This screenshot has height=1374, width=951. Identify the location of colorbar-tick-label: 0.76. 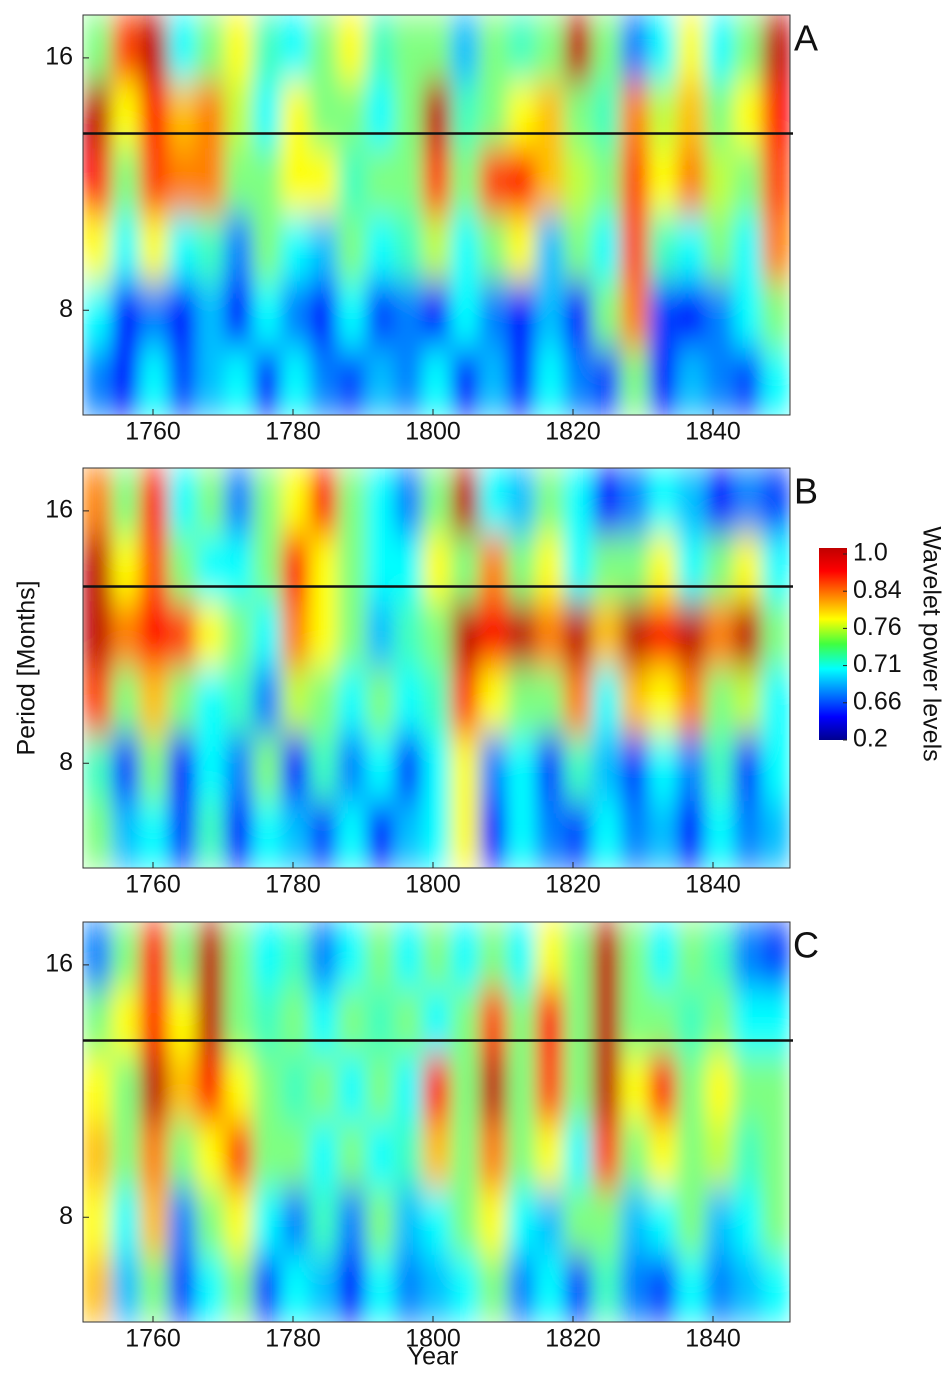
(877, 627).